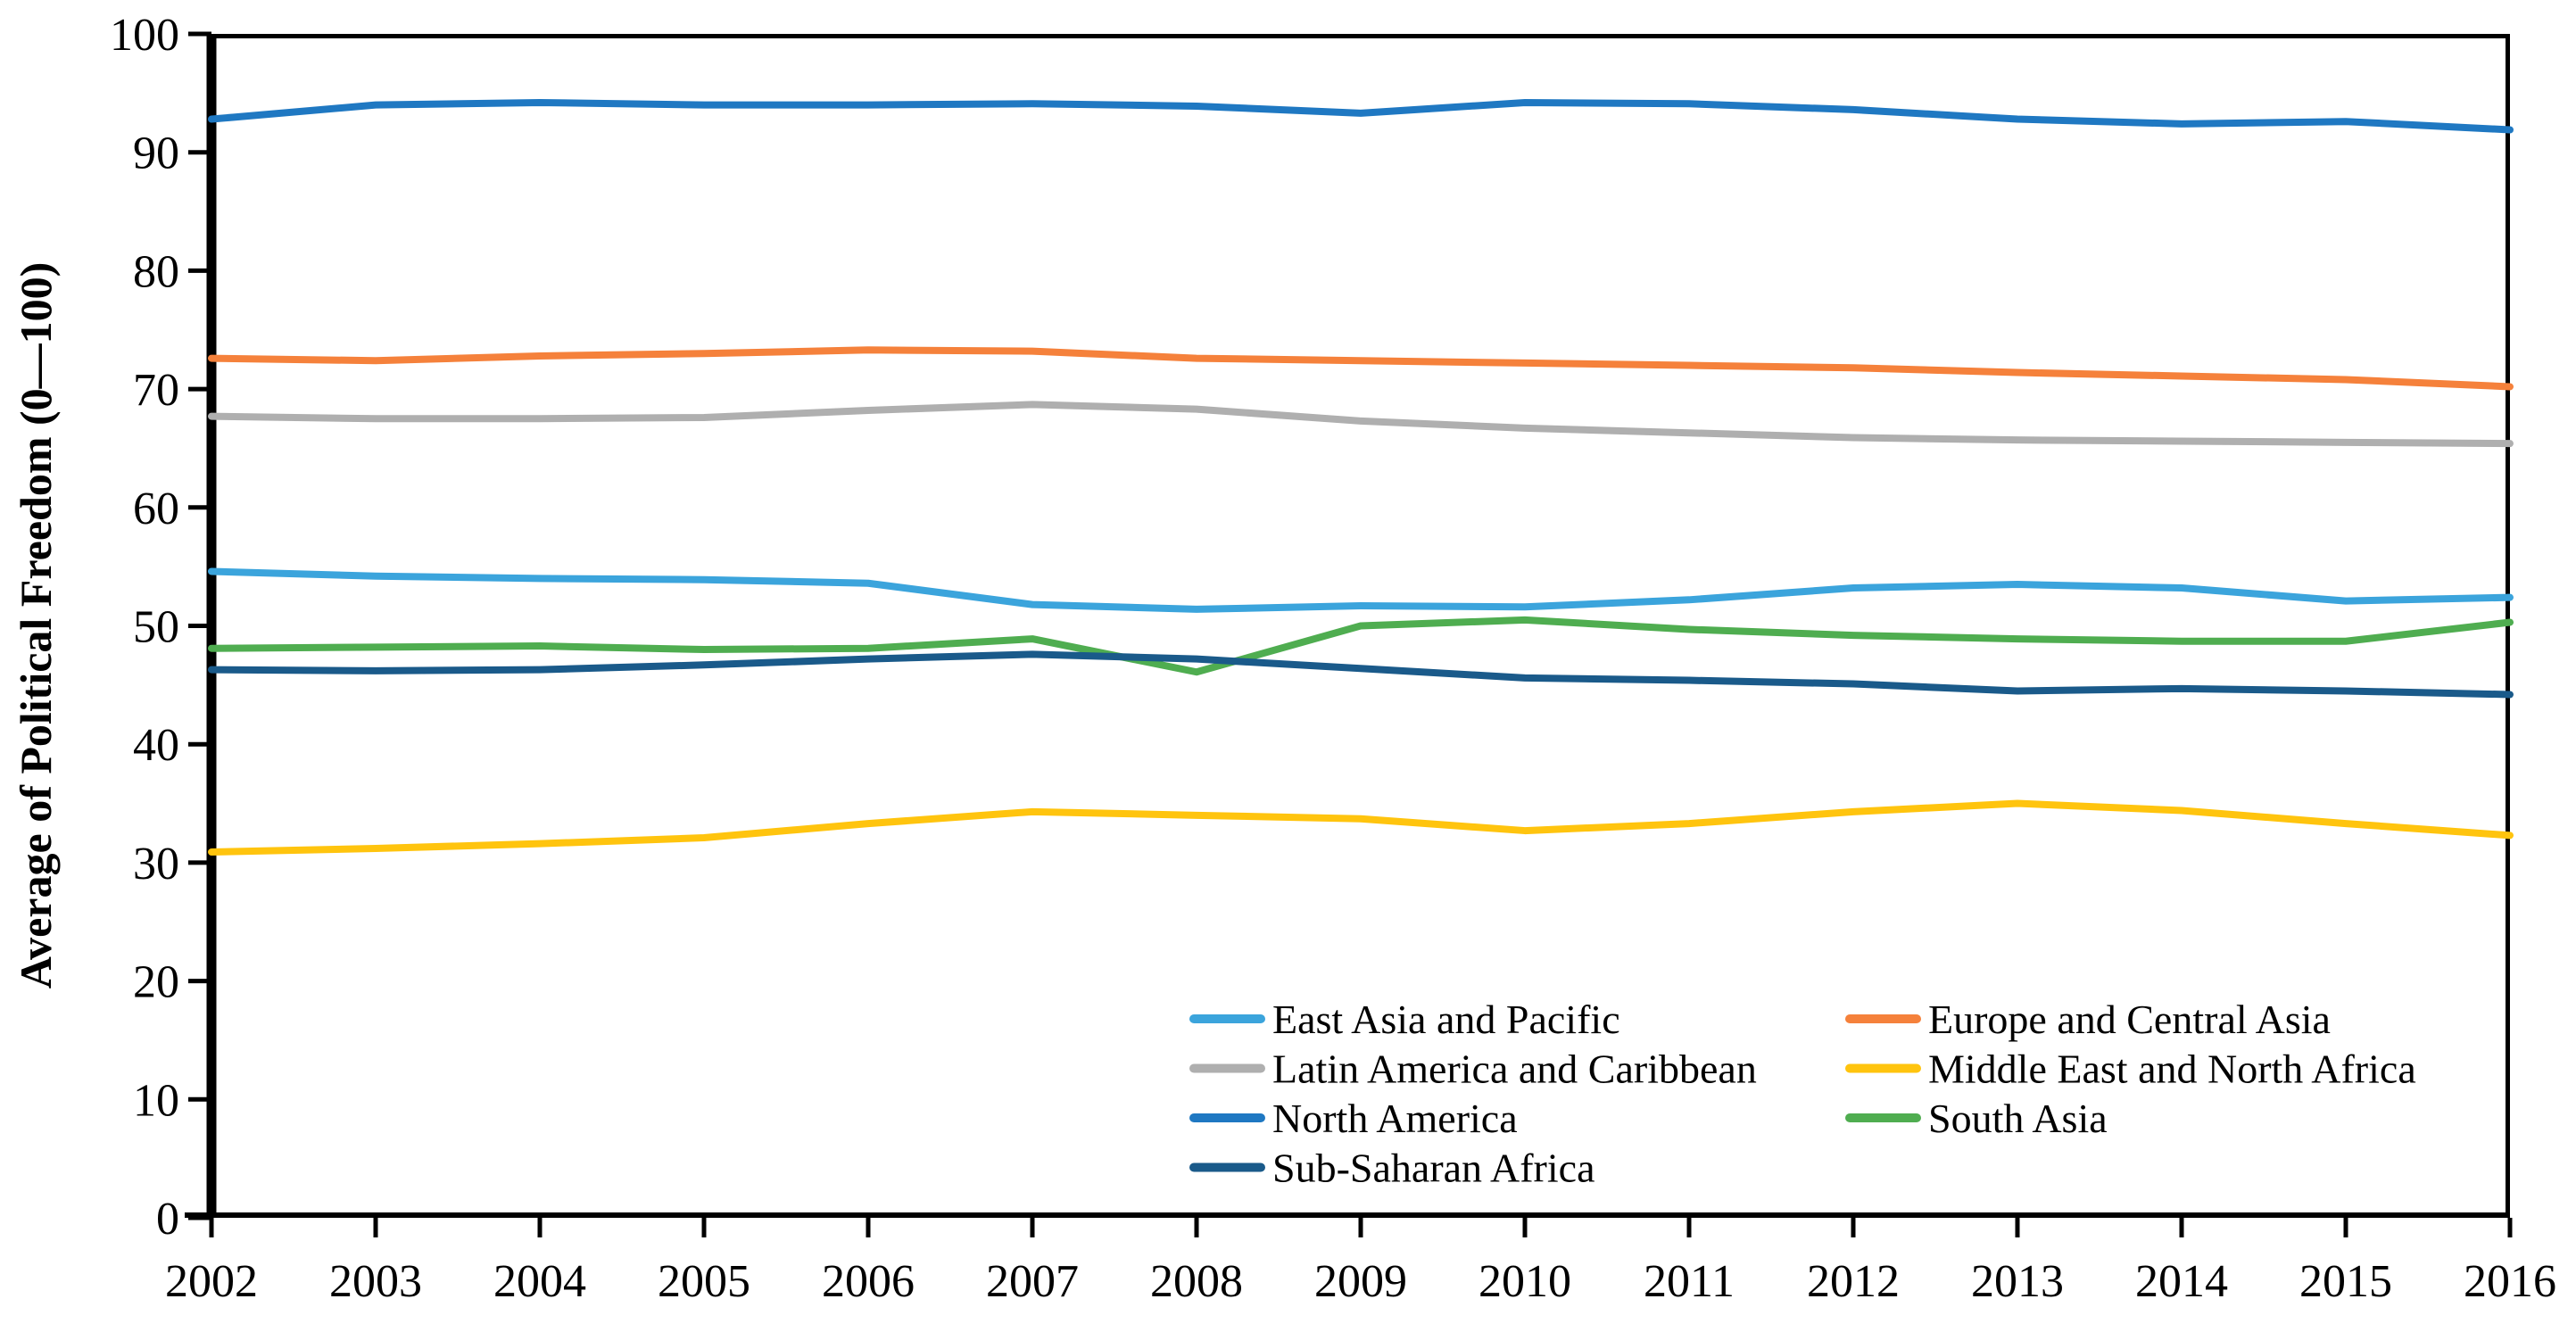  What do you see at coordinates (1227, 1117) in the screenshot?
I see `legend-swatch-north-america` at bounding box center [1227, 1117].